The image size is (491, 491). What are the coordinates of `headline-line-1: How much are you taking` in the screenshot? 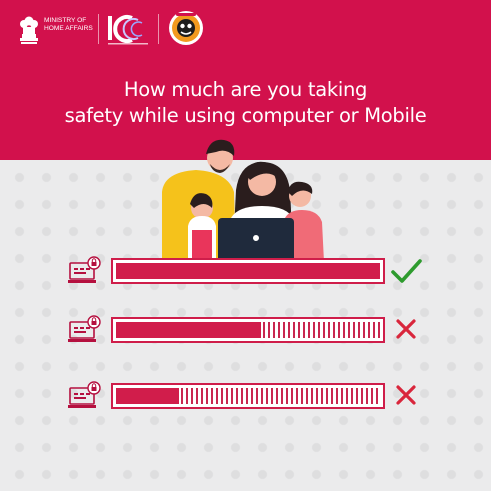 It's located at (245, 89).